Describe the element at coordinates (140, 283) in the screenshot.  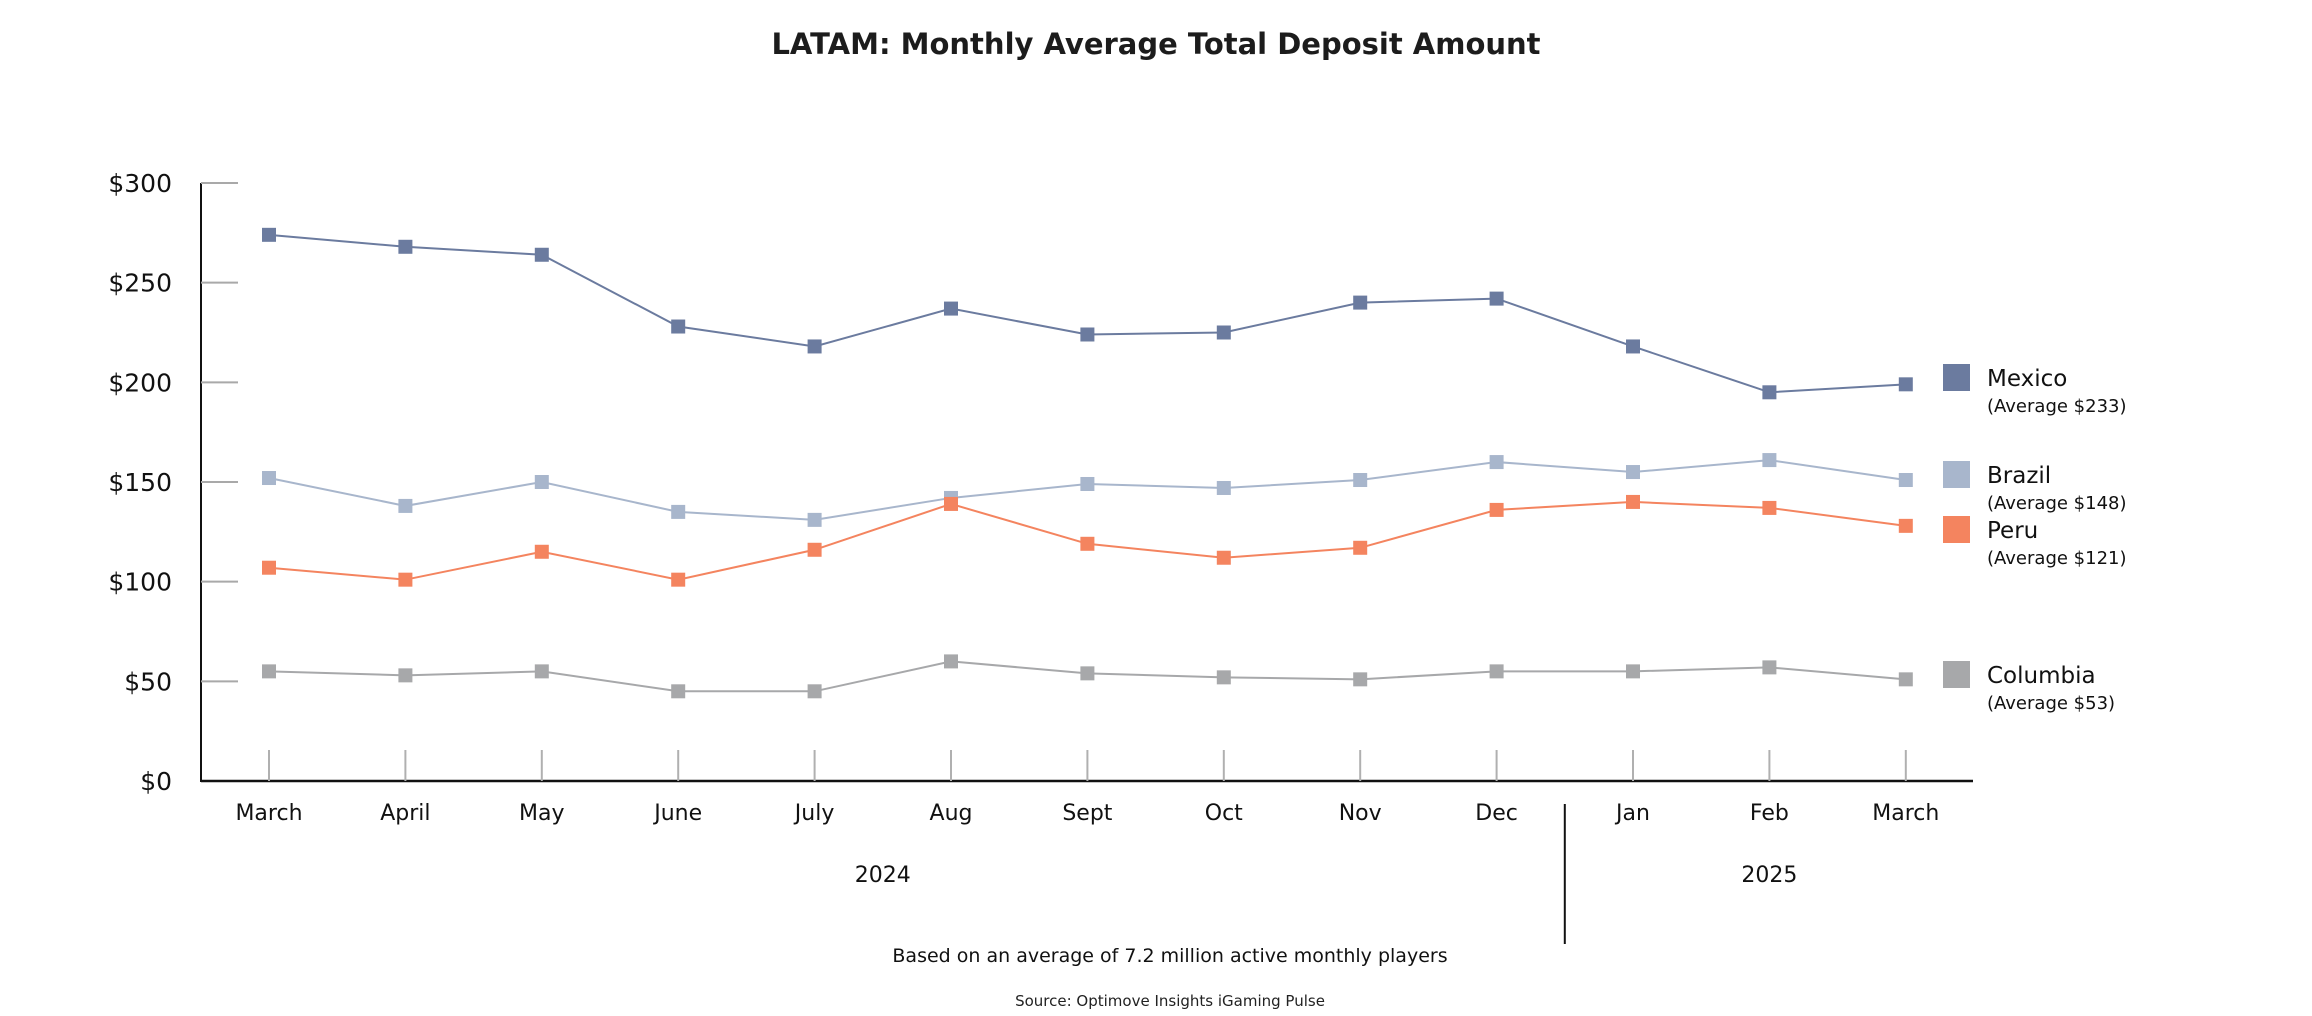
I see `y-tick-label: $250` at that location.